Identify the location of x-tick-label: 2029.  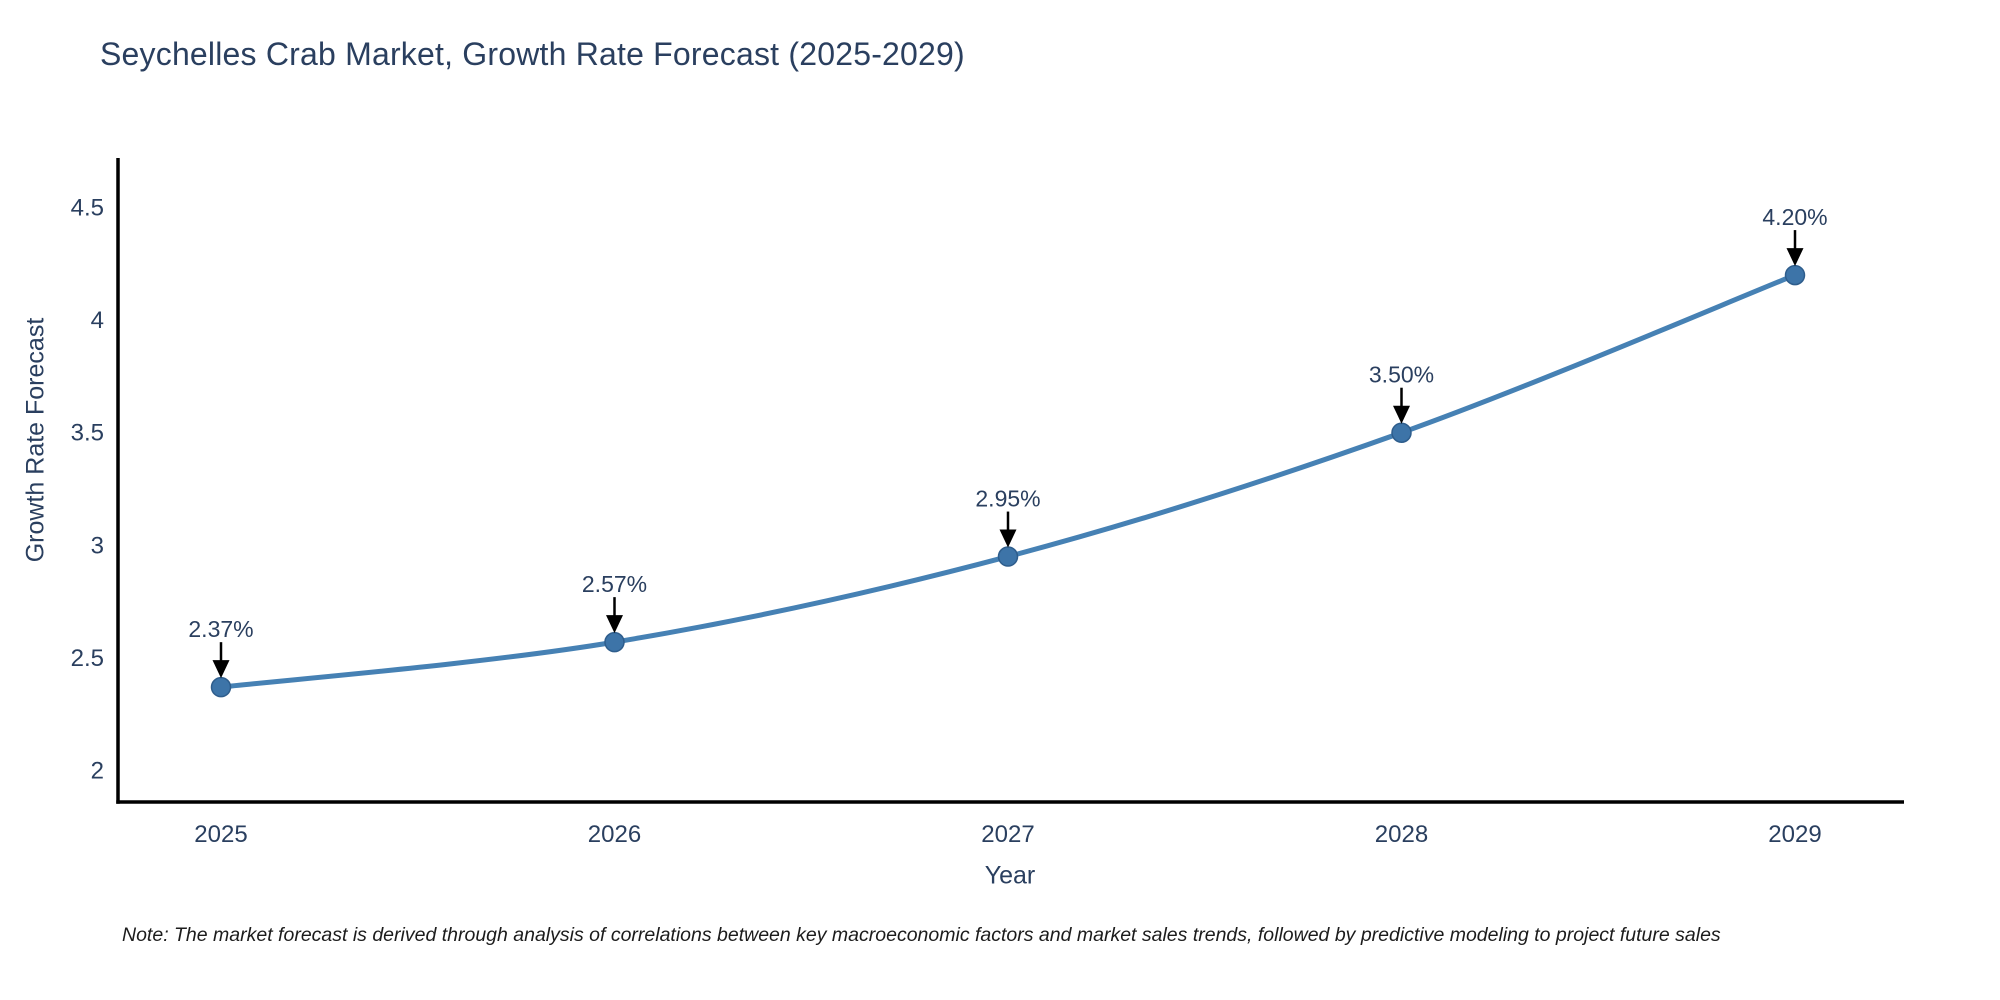
(1794, 834).